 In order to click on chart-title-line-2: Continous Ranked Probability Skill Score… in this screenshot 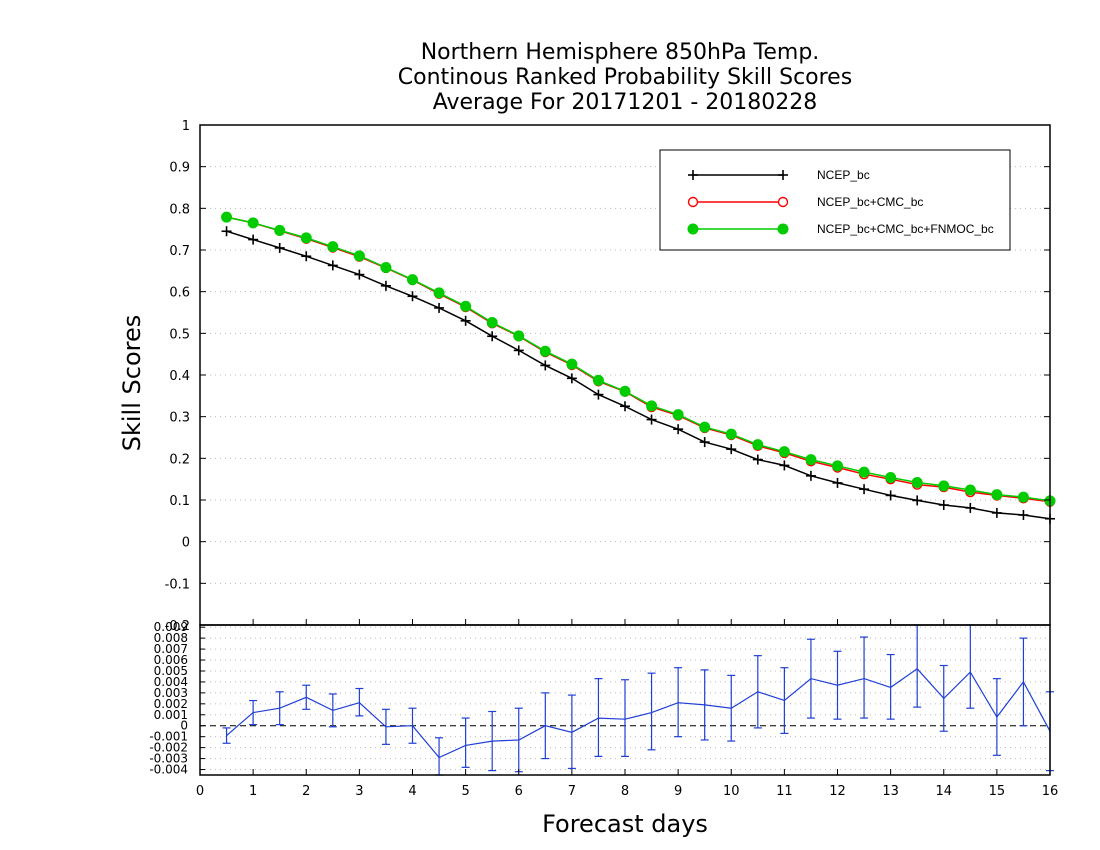, I will do `click(625, 77)`.